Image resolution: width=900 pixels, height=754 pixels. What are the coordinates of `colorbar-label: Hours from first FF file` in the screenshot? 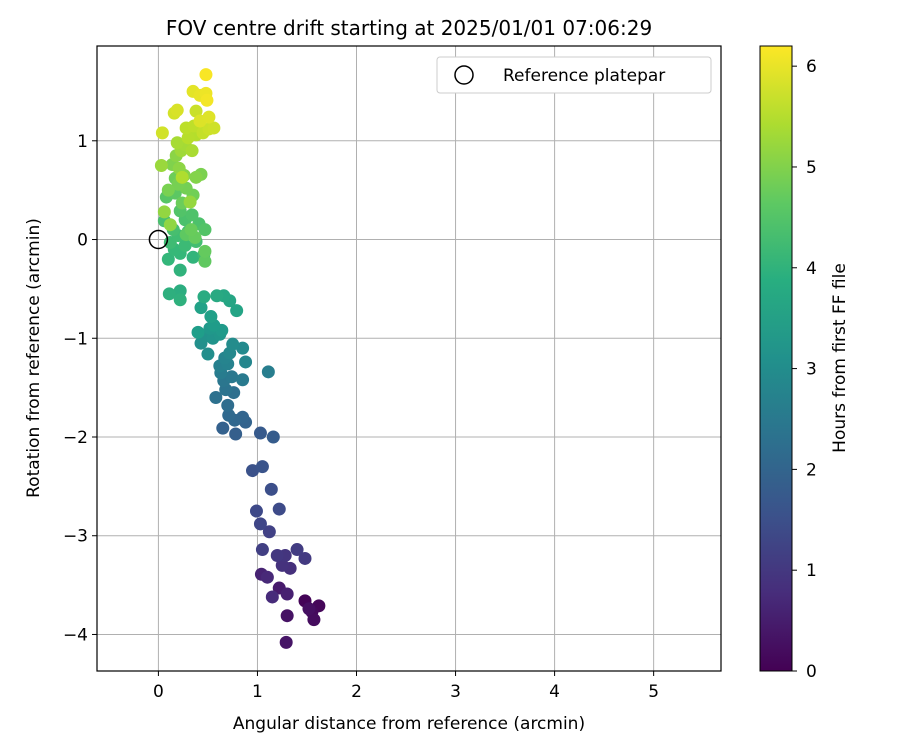 It's located at (840, 358).